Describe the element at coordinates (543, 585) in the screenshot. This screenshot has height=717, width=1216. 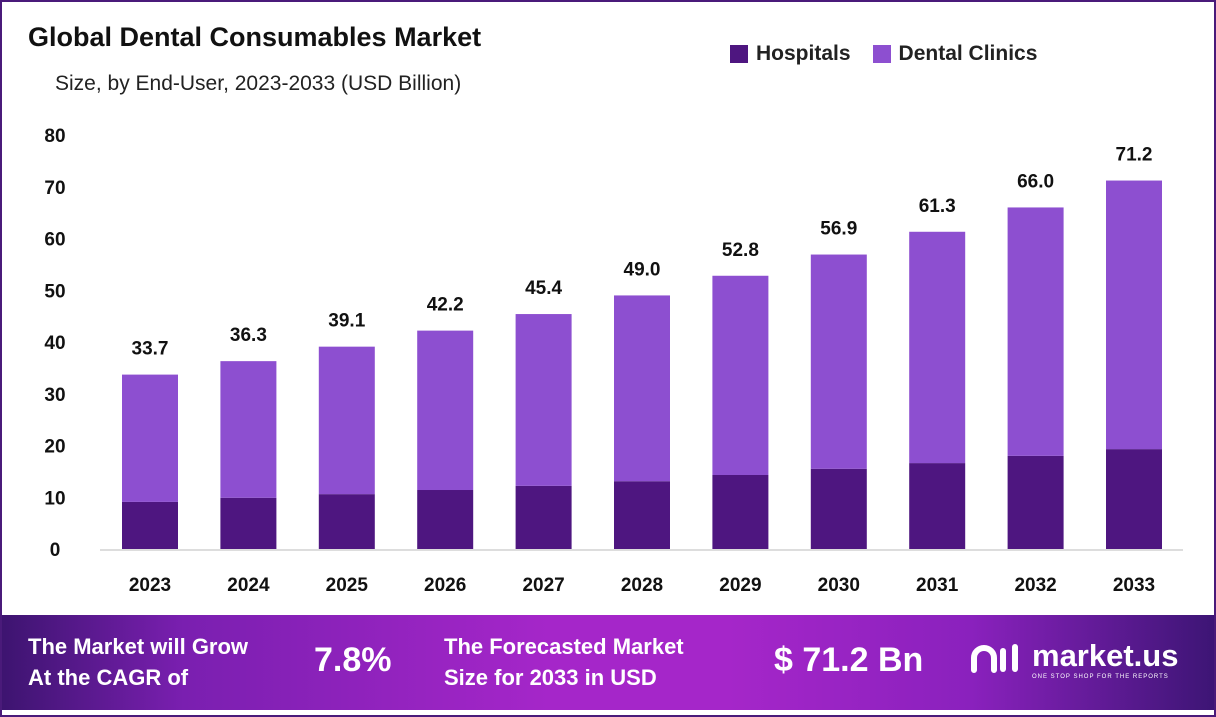
I see `x-tick-label: 2027` at that location.